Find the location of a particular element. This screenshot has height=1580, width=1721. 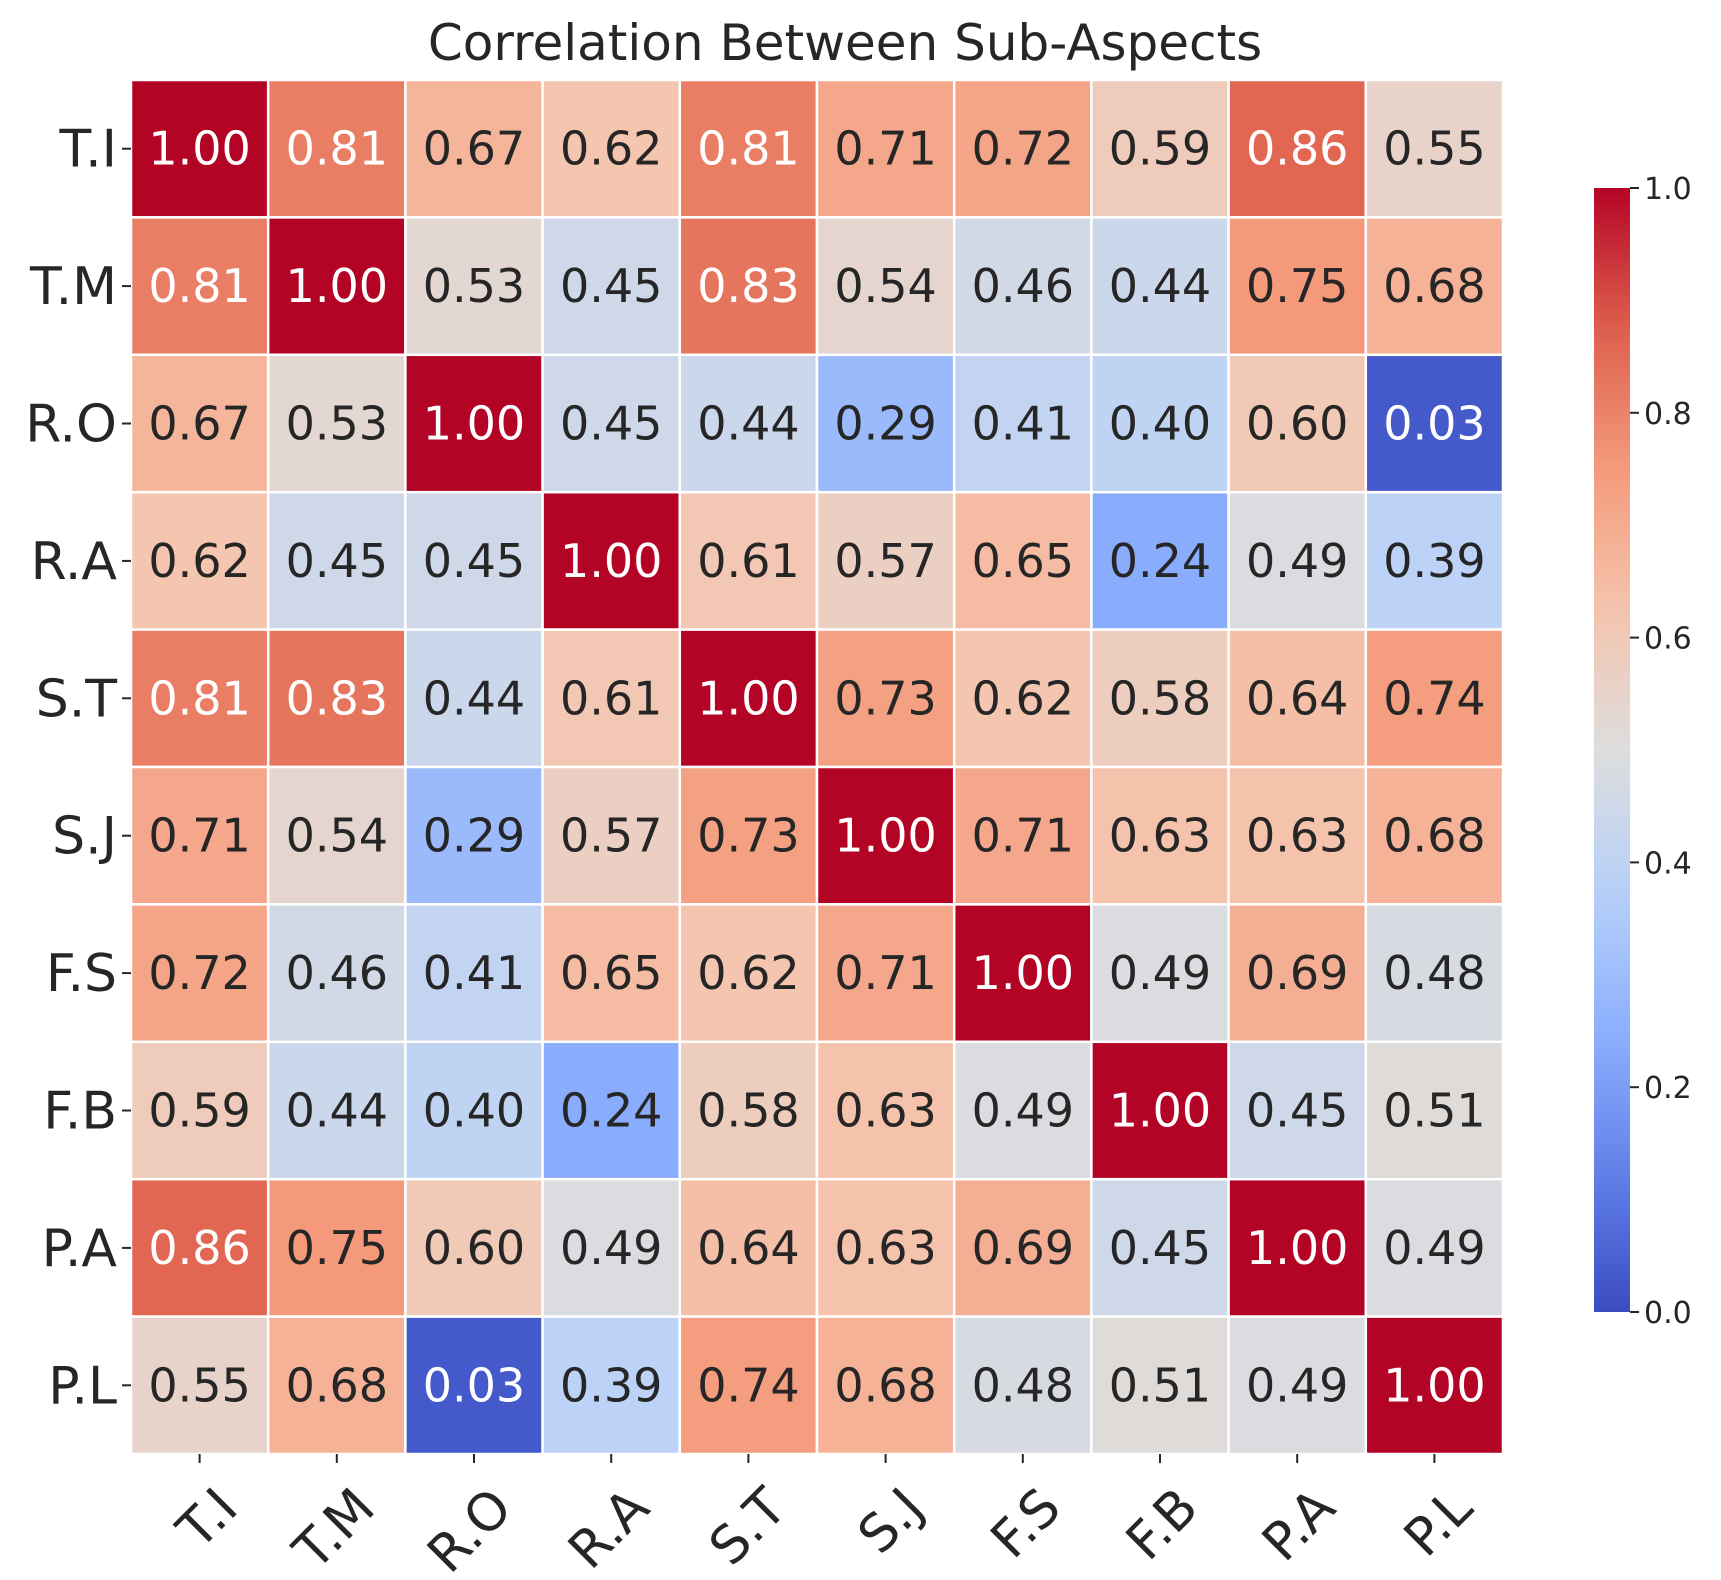

x-tick-label: R.O is located at coordinates (469, 1528).